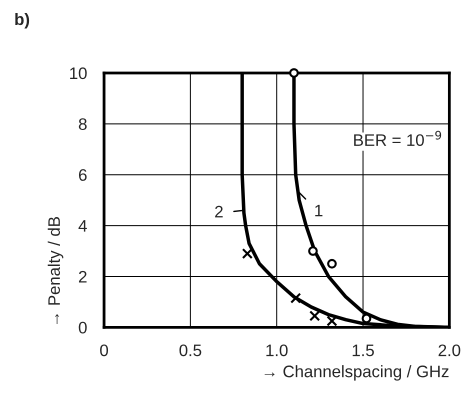 The image size is (473, 417). Describe the element at coordinates (82, 328) in the screenshot. I see `y-tick-label: 0` at that location.